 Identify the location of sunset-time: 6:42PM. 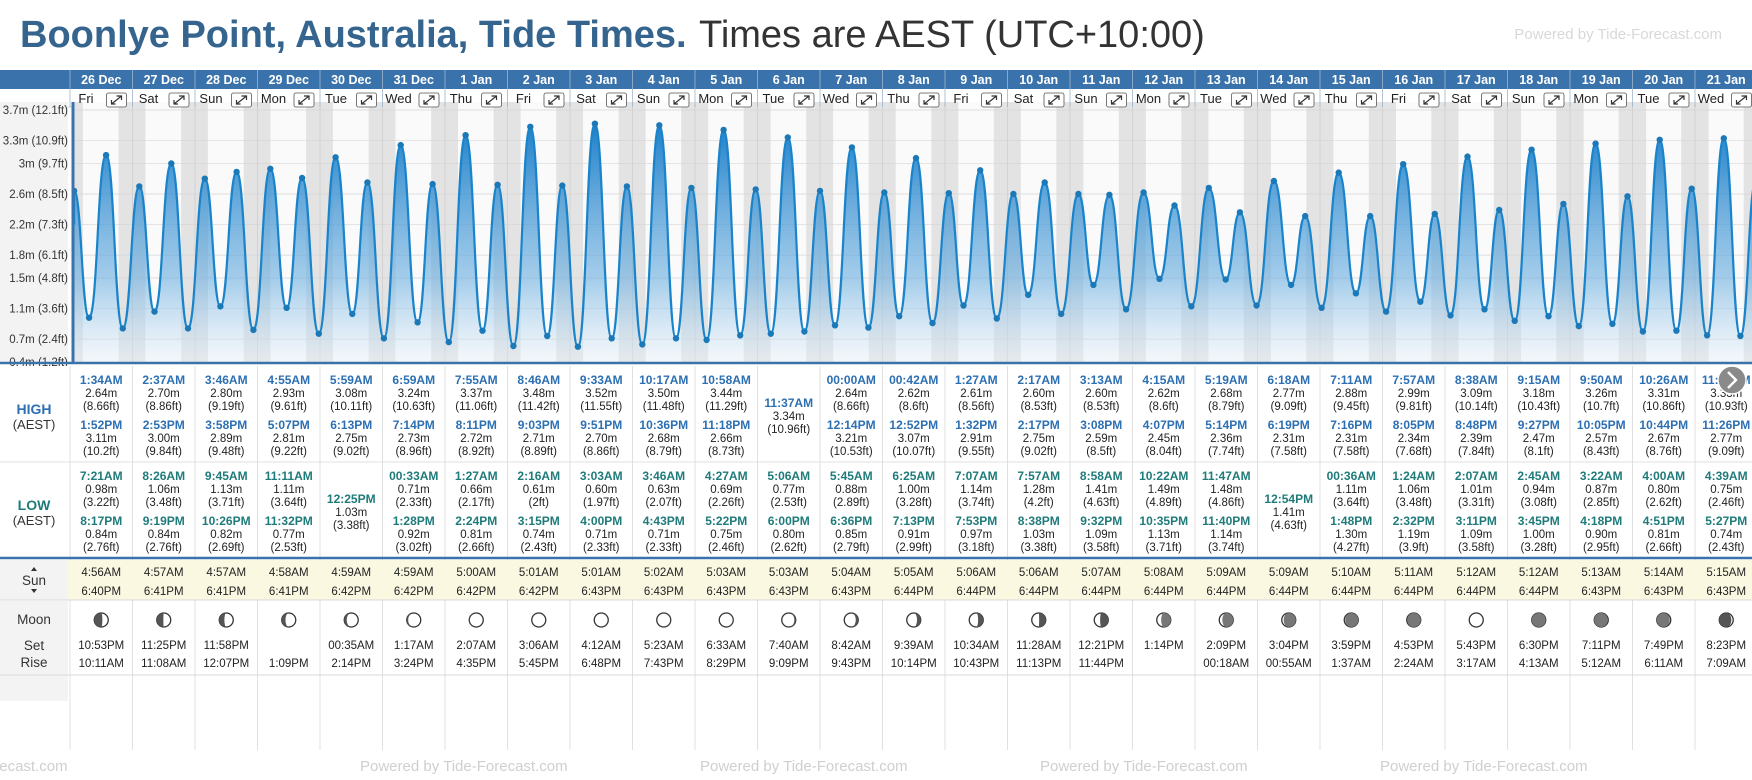
(476, 592).